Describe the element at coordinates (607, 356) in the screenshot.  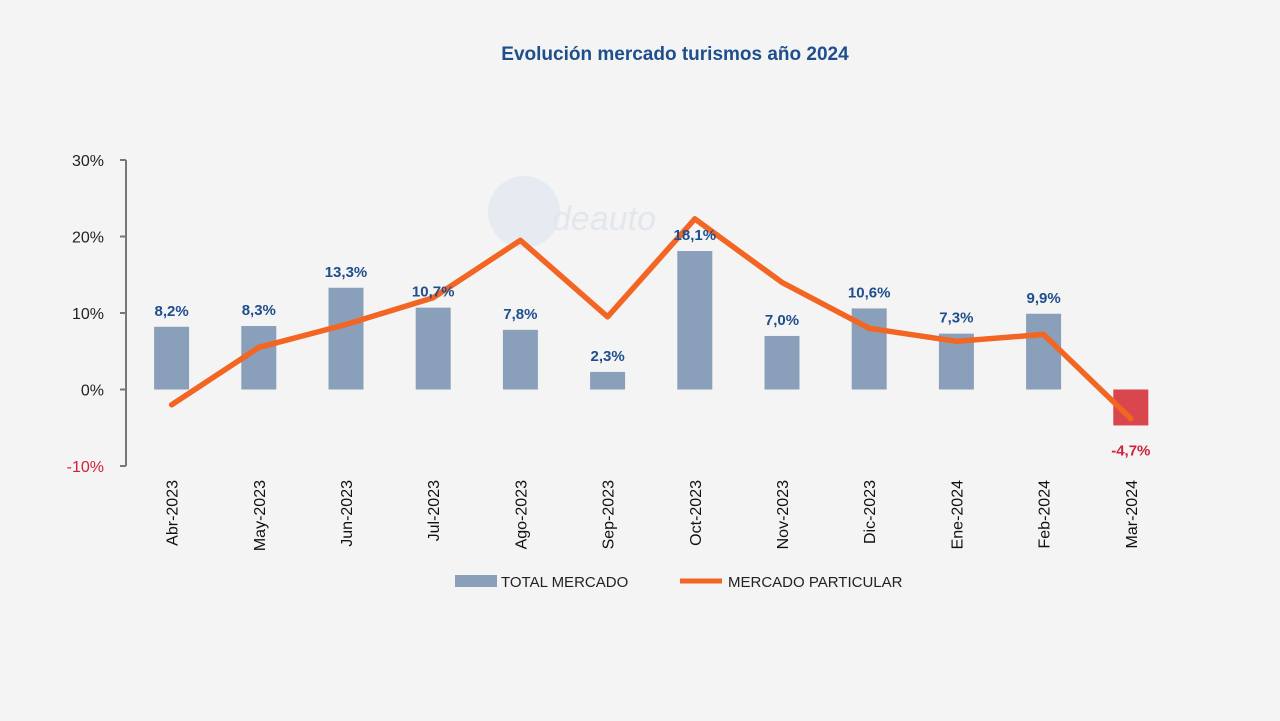
I see `data-label: 2,3%` at that location.